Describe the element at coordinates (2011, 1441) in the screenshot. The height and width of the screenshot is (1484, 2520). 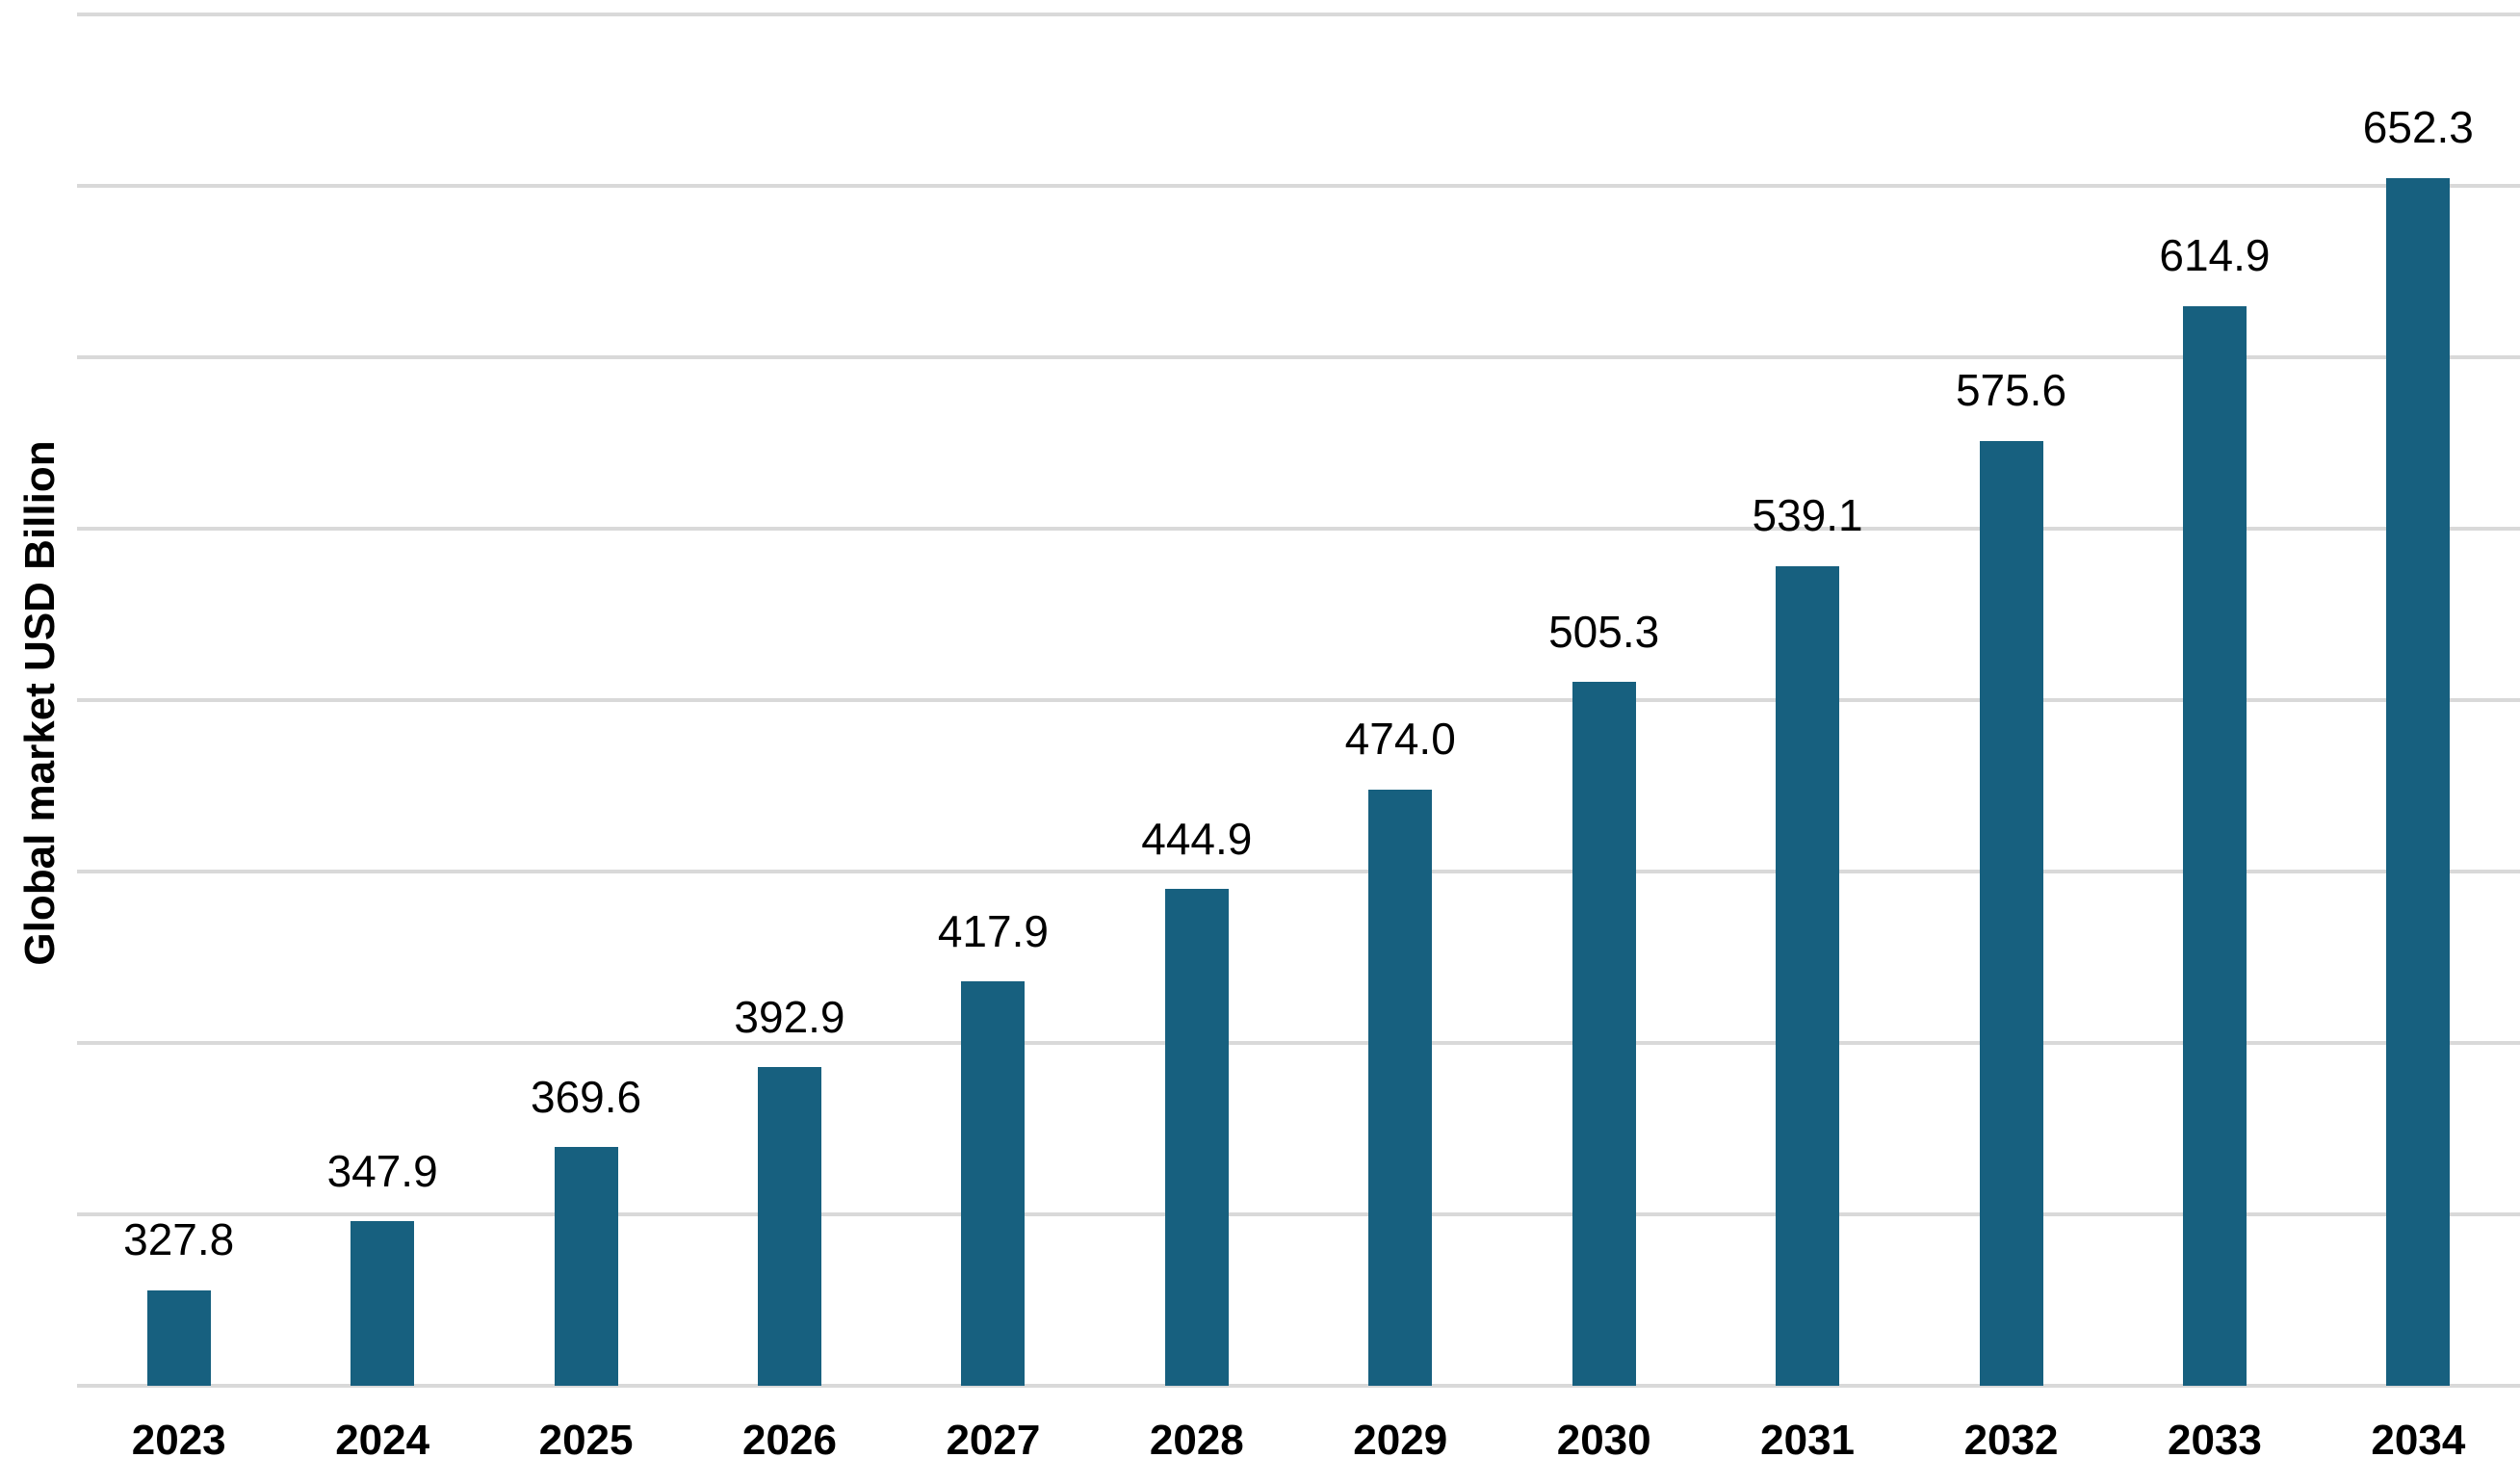
I see `x-axis-label: 2032` at that location.